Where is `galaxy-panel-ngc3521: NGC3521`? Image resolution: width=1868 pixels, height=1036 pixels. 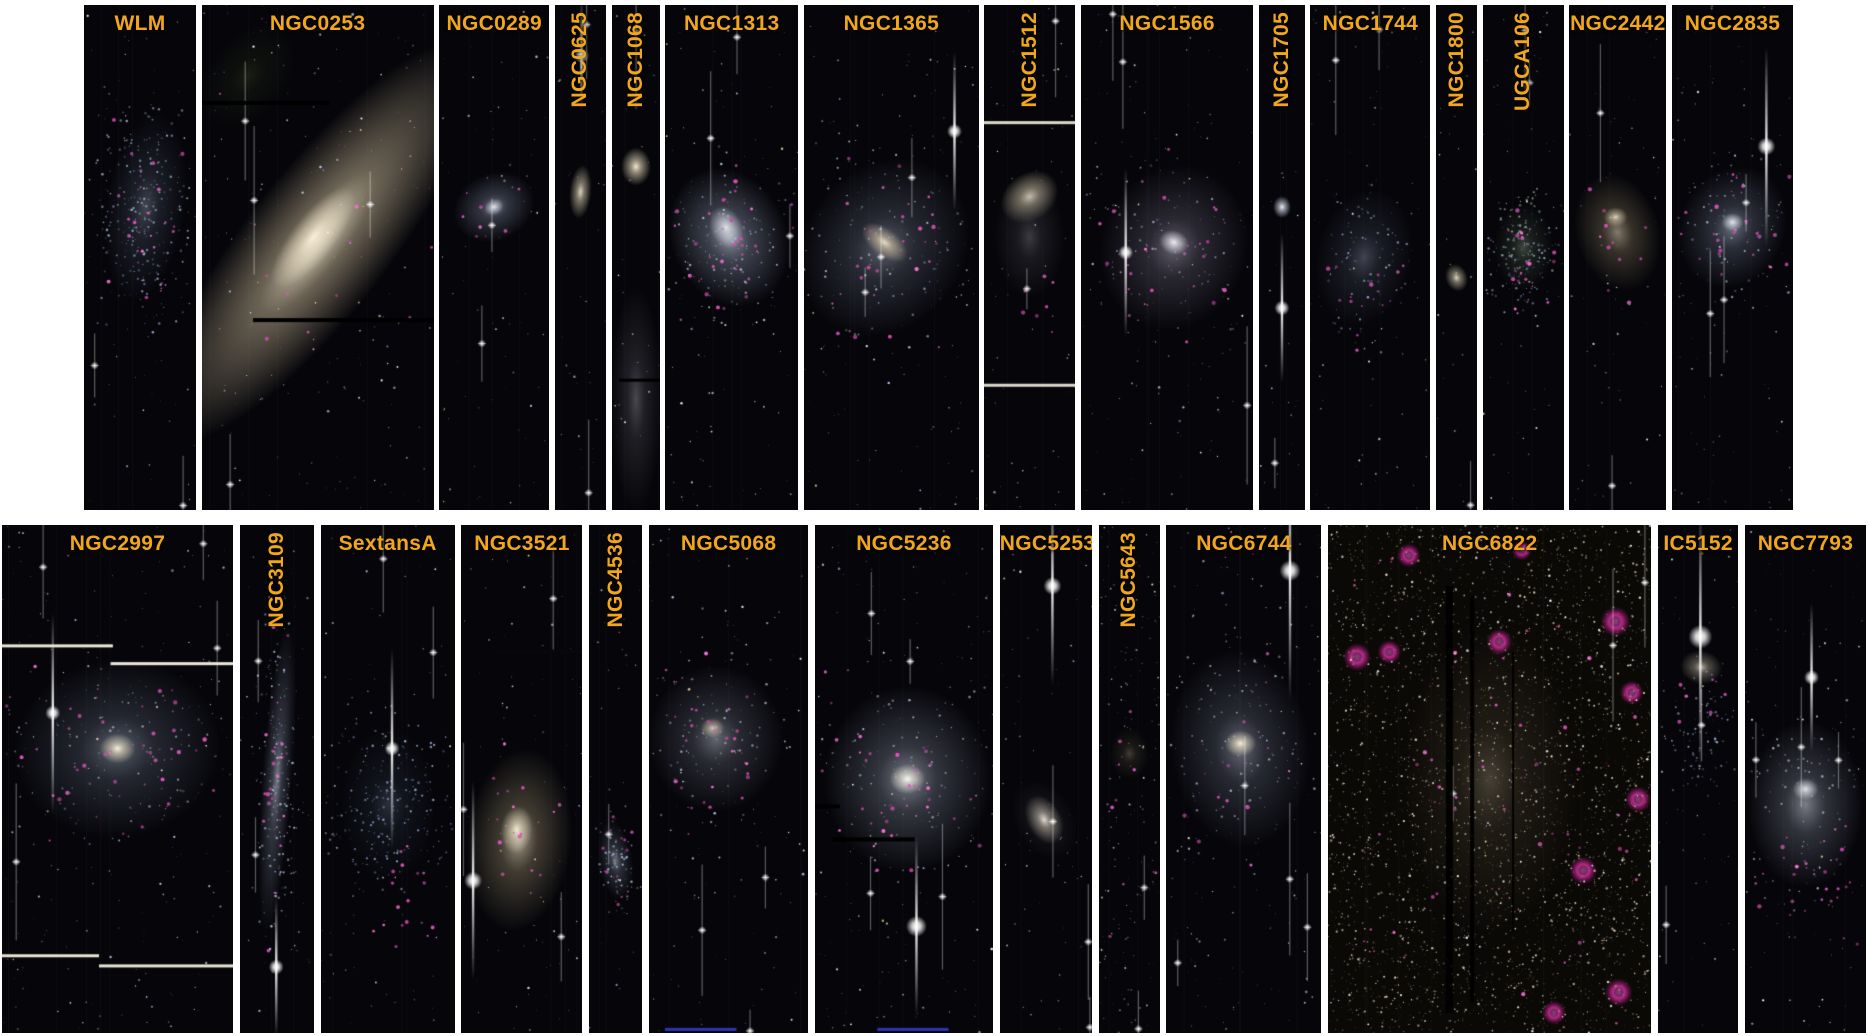 galaxy-panel-ngc3521: NGC3521 is located at coordinates (522, 779).